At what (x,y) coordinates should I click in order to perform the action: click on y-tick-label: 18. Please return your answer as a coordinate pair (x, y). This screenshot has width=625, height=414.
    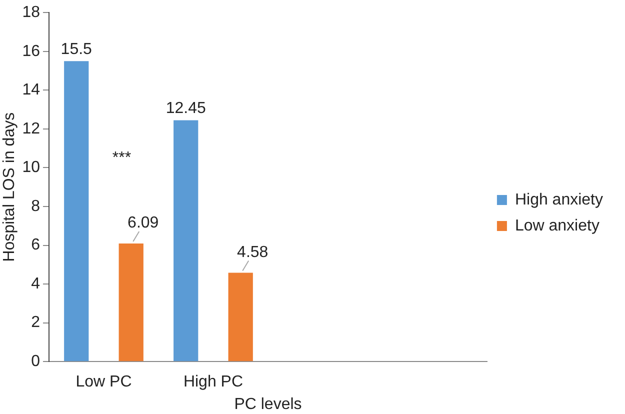
    Looking at the image, I should click on (31, 13).